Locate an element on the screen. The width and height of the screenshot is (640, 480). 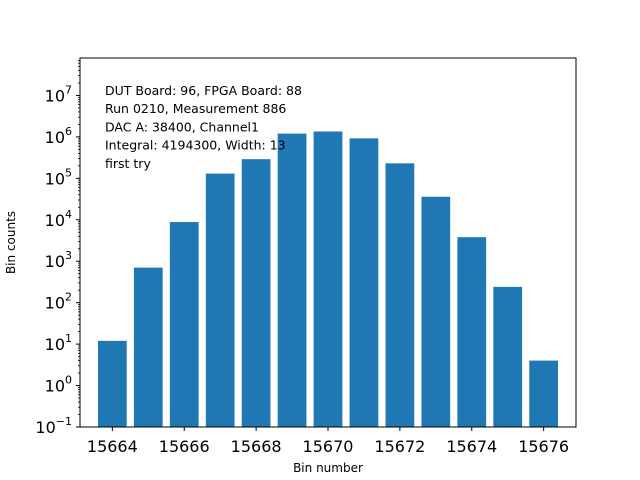
y-axis-ticks: 10⁻¹ 10⁰ 10¹ 10² 10³ 10⁴ 10⁵ 10⁶ 10⁷ is located at coordinates (57, 248).